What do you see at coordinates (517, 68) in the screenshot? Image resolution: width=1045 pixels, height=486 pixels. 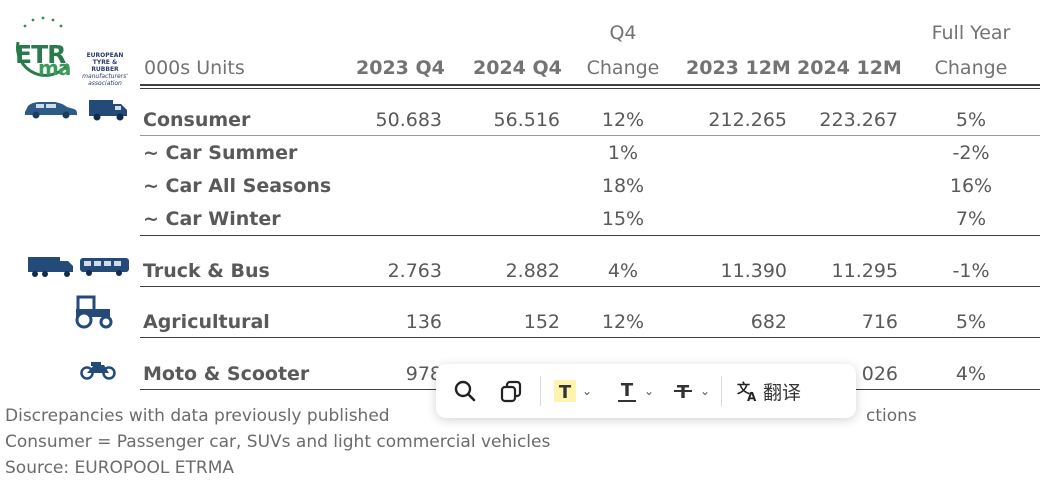 I see `header-2024-q4: 2024 Q4` at bounding box center [517, 68].